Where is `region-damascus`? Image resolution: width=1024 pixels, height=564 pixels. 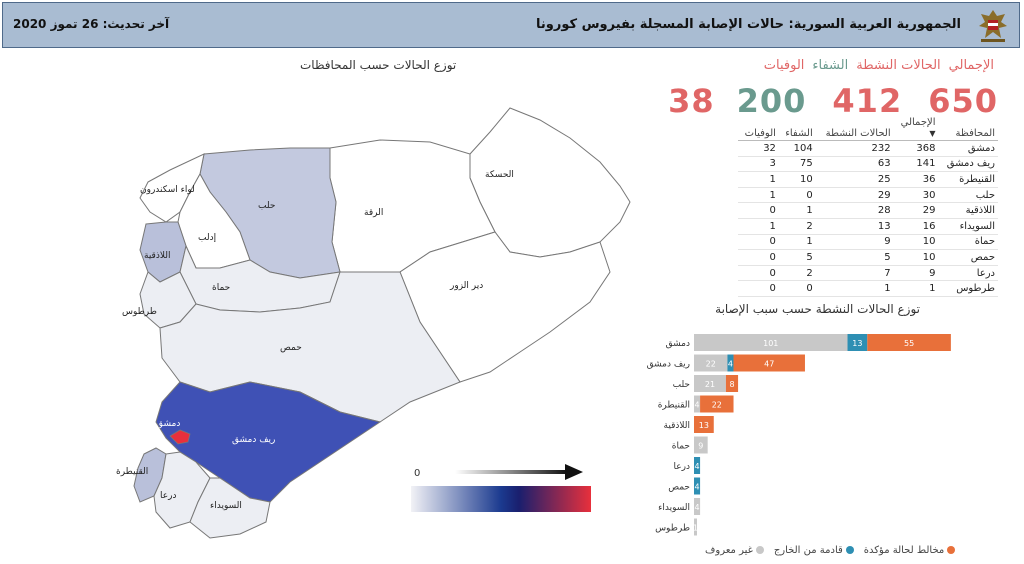
region-damascus is located at coordinates (180, 437).